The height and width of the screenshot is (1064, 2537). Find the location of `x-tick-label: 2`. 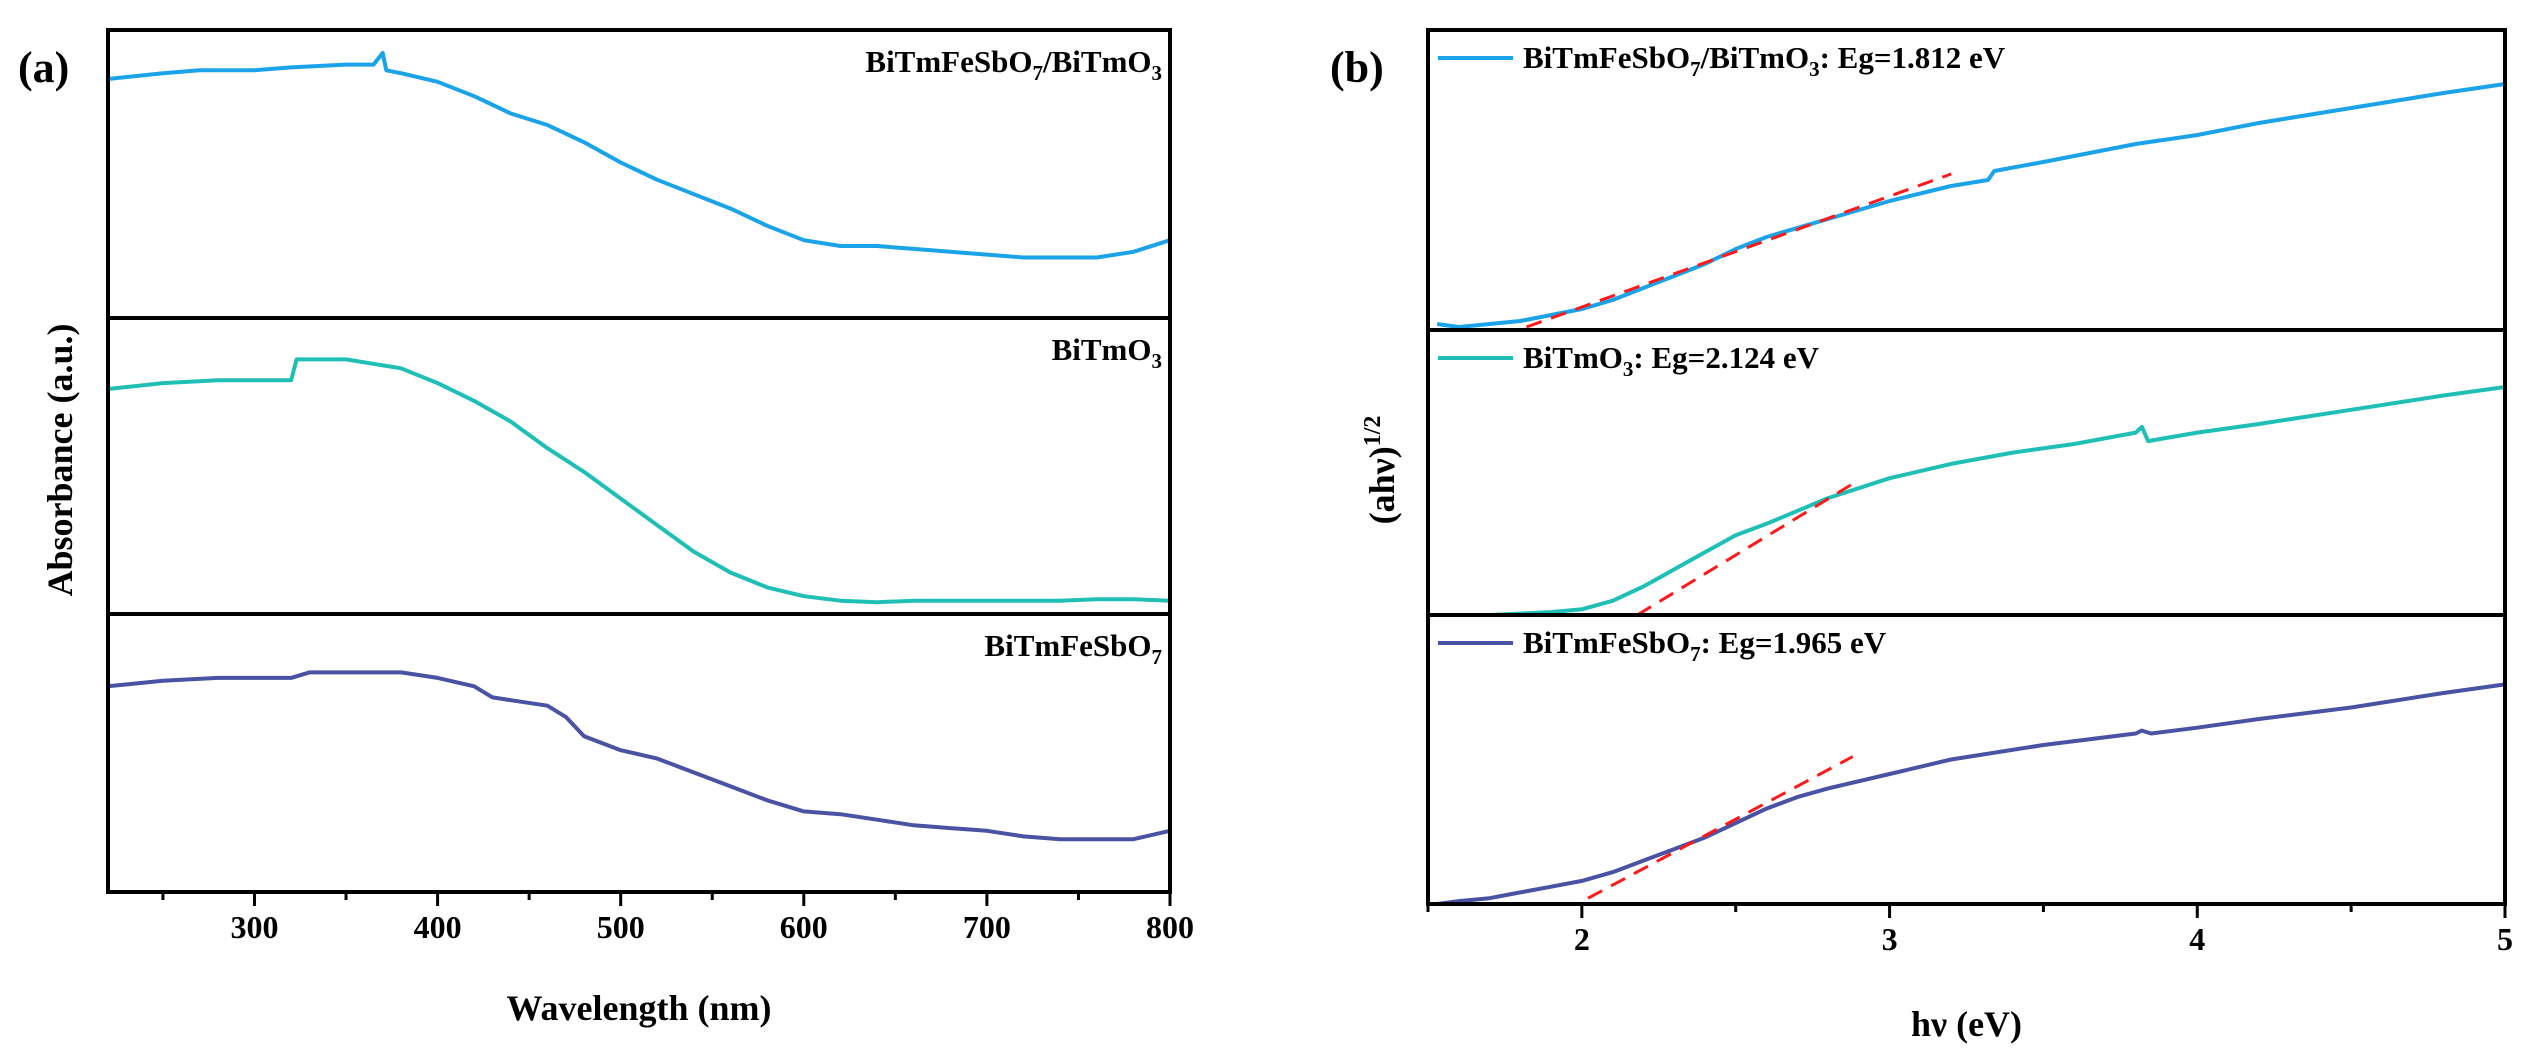

x-tick-label: 2 is located at coordinates (1582, 939).